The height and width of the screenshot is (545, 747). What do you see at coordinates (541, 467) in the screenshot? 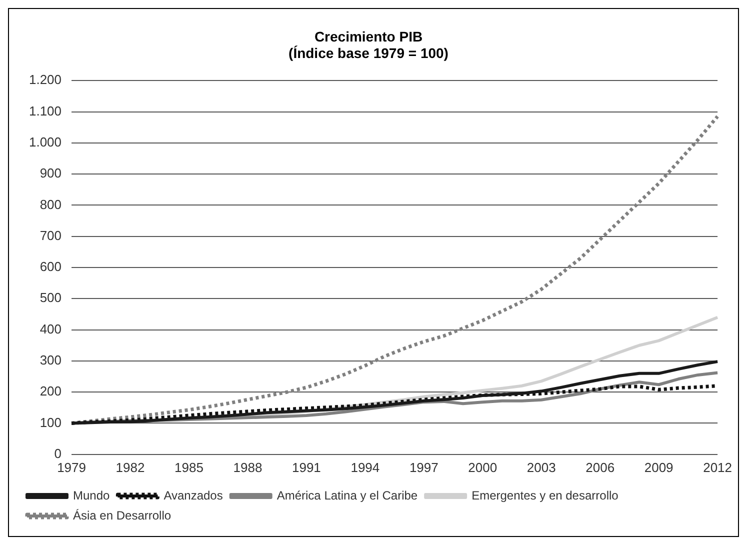
I see `x-tick-label: 2003` at bounding box center [541, 467].